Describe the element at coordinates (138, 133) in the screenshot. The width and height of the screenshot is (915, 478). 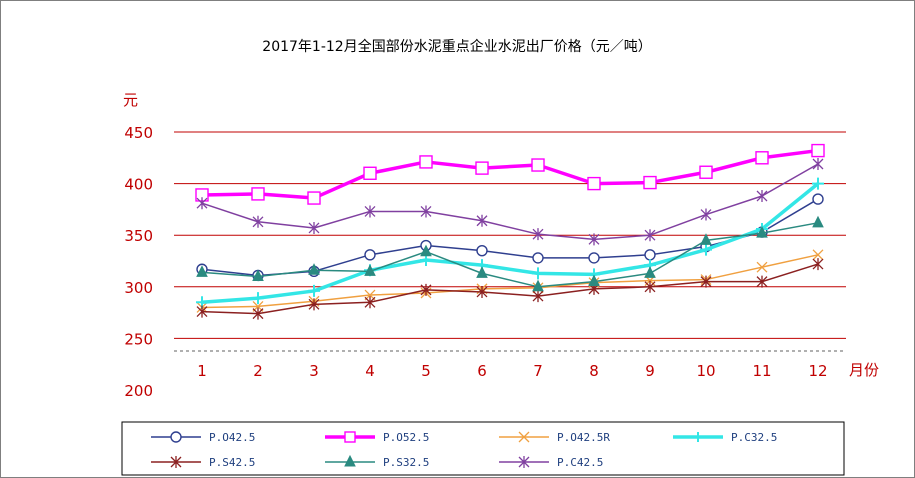
I see `y-tick-label: 450` at that location.